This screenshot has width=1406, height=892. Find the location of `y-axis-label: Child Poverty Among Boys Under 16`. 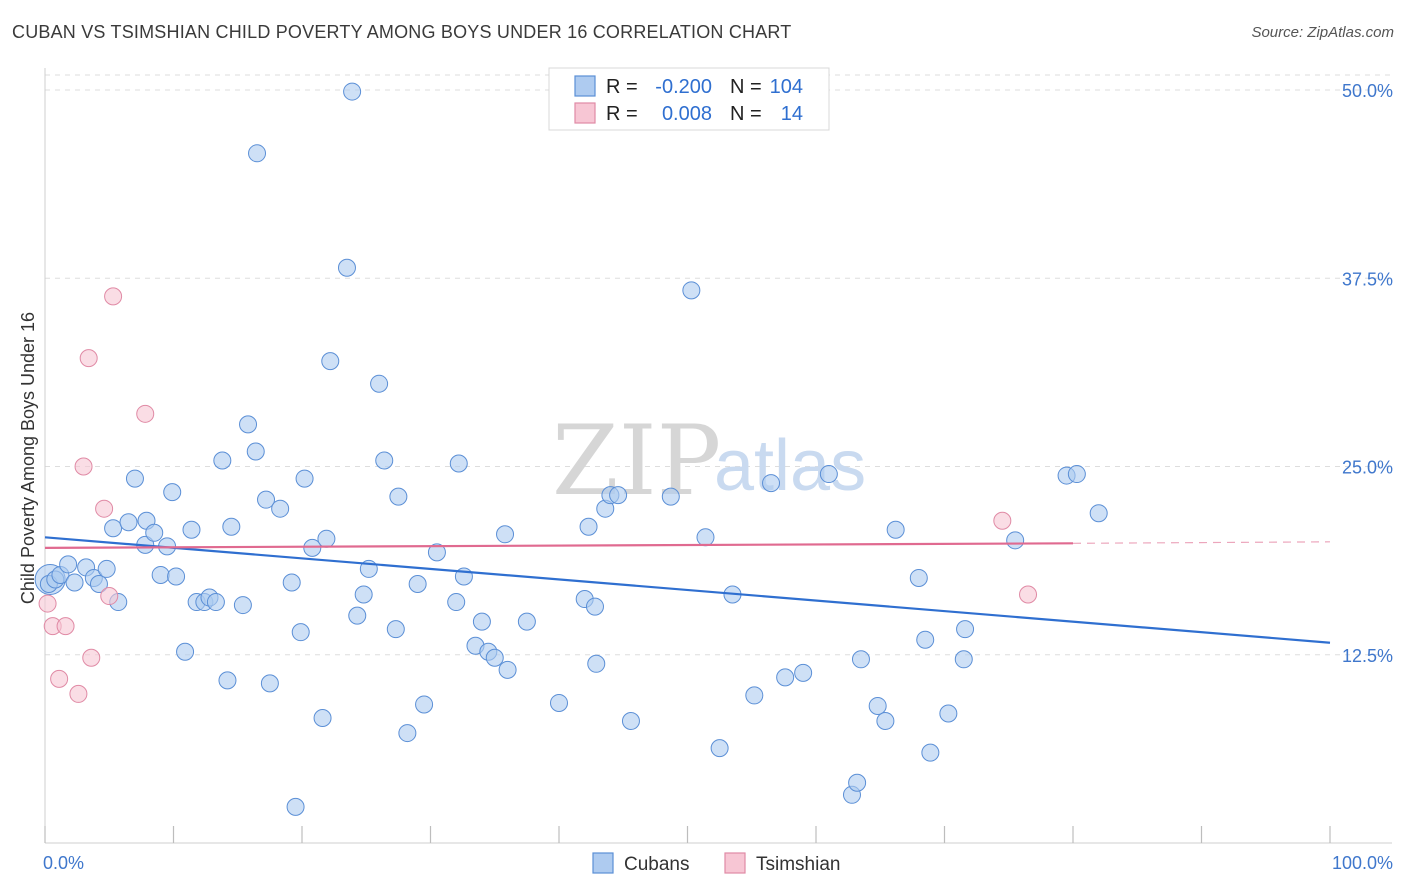

y-axis-label: Child Poverty Among Boys Under 16 is located at coordinates (28, 458).